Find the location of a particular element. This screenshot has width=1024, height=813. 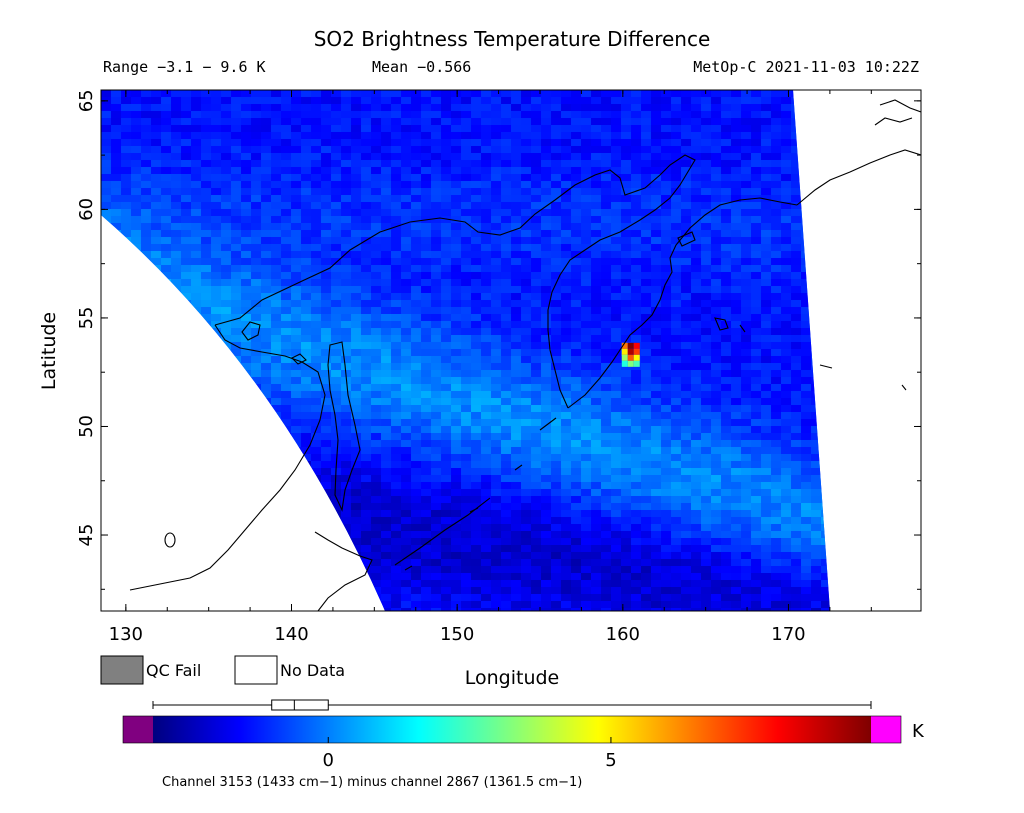

colorbar-gradient is located at coordinates (512, 729).